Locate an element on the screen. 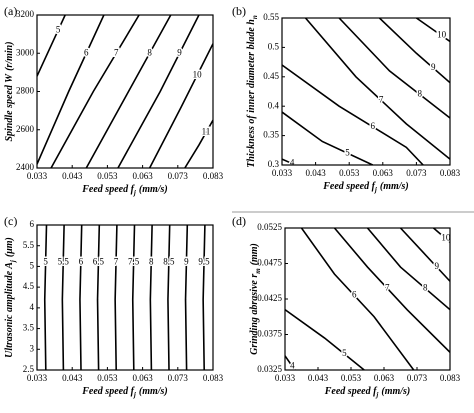 This screenshot has height=413, width=474. y-tick-label: 3 is located at coordinates (32, 348).